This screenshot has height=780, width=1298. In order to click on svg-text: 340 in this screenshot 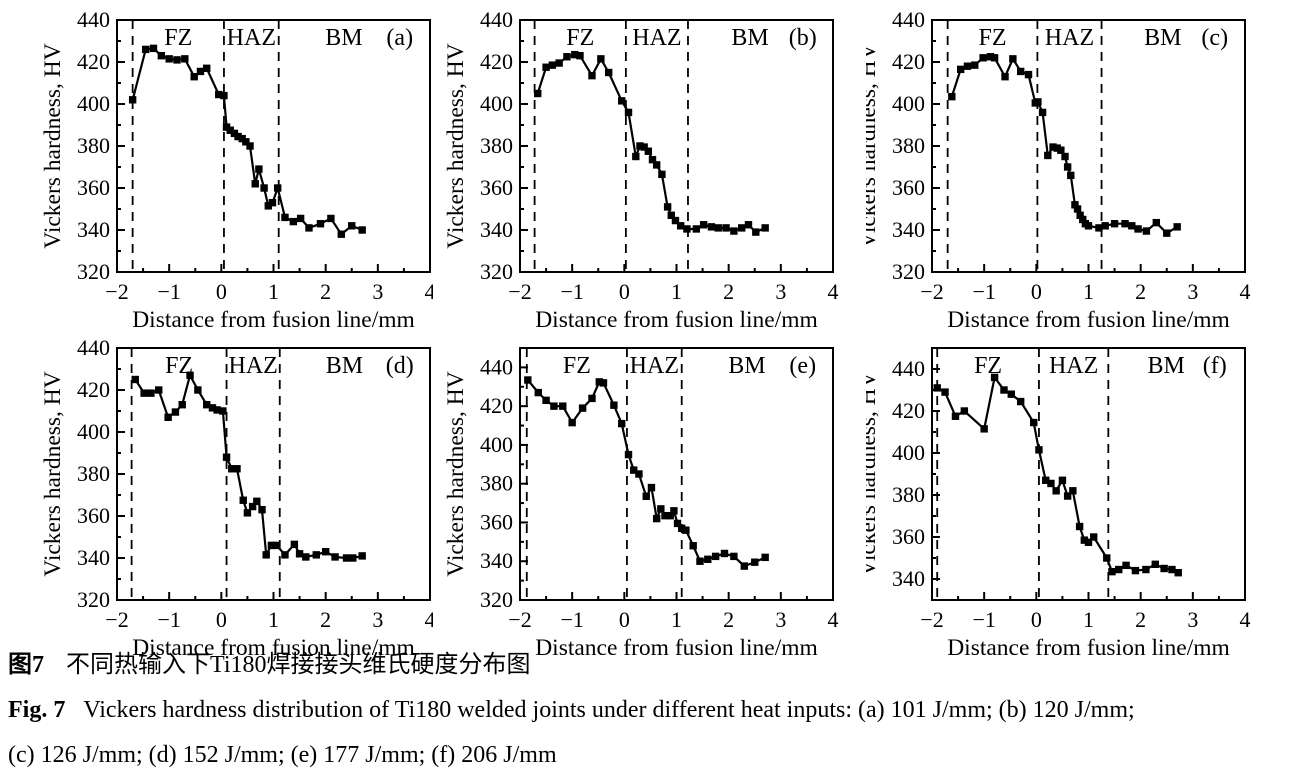, I will do `click(908, 578)`.